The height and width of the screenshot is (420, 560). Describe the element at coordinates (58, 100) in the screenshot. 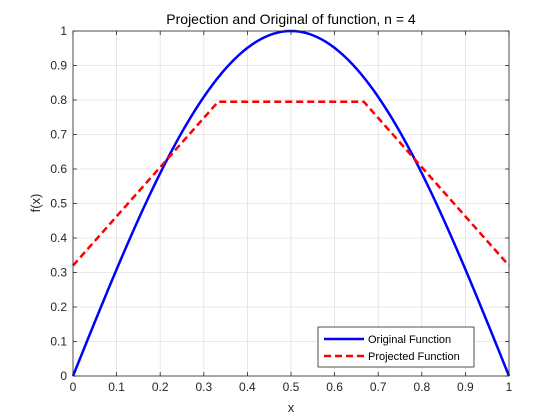

I see `y-tick-label: 0.8` at that location.